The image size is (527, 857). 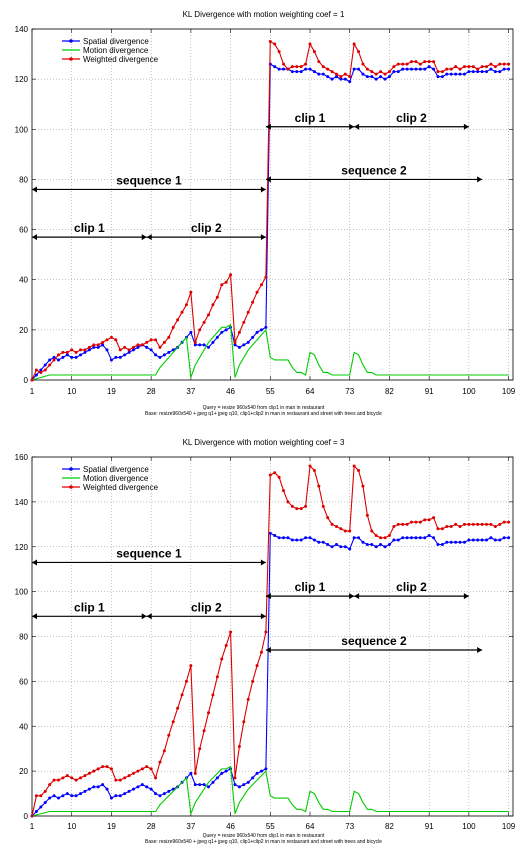 What do you see at coordinates (190, 391) in the screenshot?
I see `x-tick-label: 37` at bounding box center [190, 391].